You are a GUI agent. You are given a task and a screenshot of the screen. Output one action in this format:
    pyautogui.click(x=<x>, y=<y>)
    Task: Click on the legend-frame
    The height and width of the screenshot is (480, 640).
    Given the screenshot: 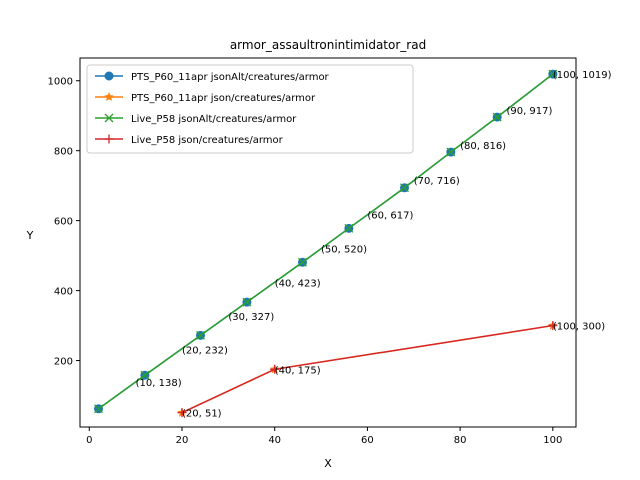 What is the action you would take?
    pyautogui.click(x=250, y=109)
    